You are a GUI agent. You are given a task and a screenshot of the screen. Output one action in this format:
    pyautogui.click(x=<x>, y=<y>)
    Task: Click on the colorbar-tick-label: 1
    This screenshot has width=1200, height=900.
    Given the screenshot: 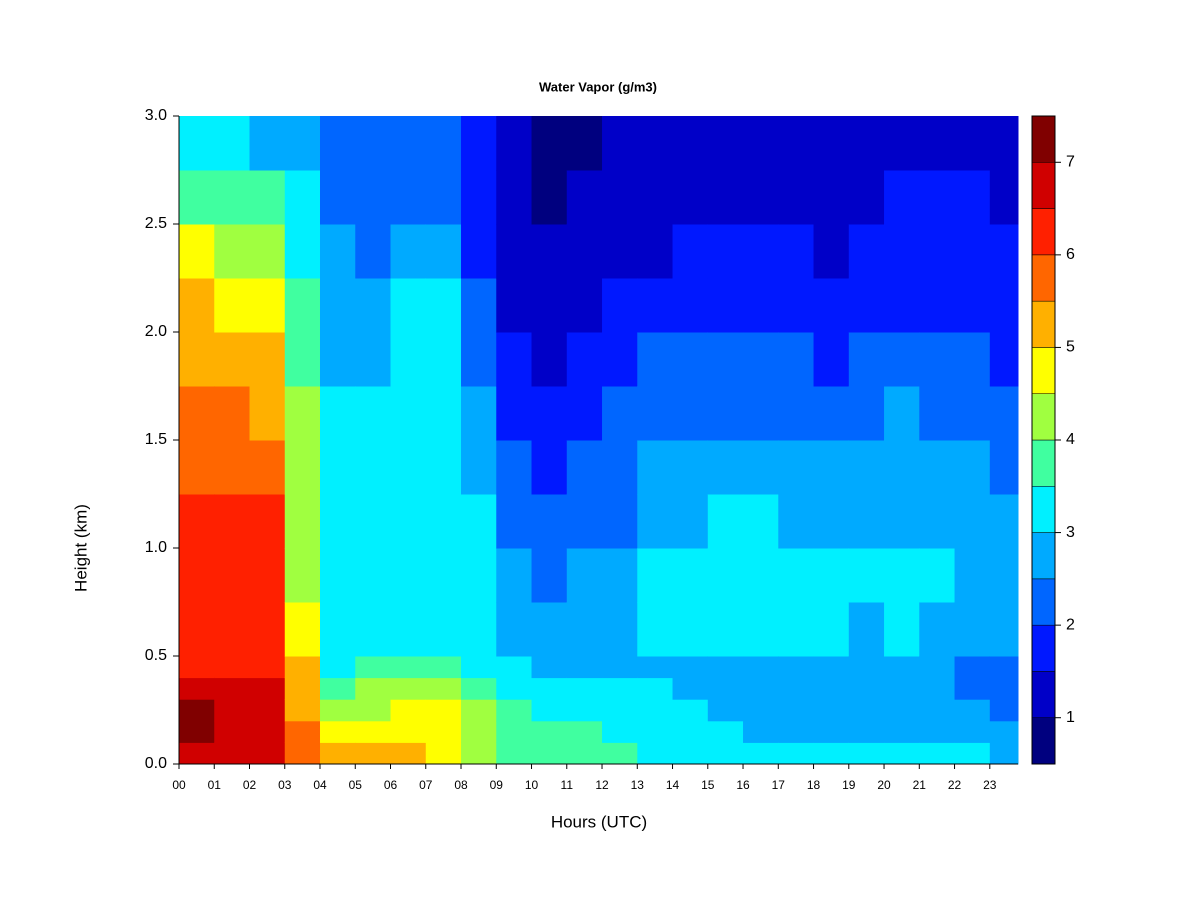 What is the action you would take?
    pyautogui.click(x=1070, y=717)
    